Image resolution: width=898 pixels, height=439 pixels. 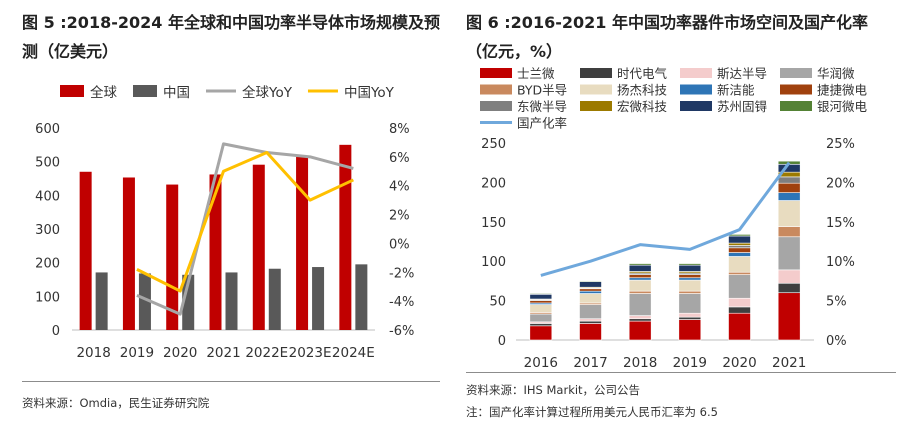 I want to click on bar-segment-苏州固锝-2020, so click(x=739, y=239).